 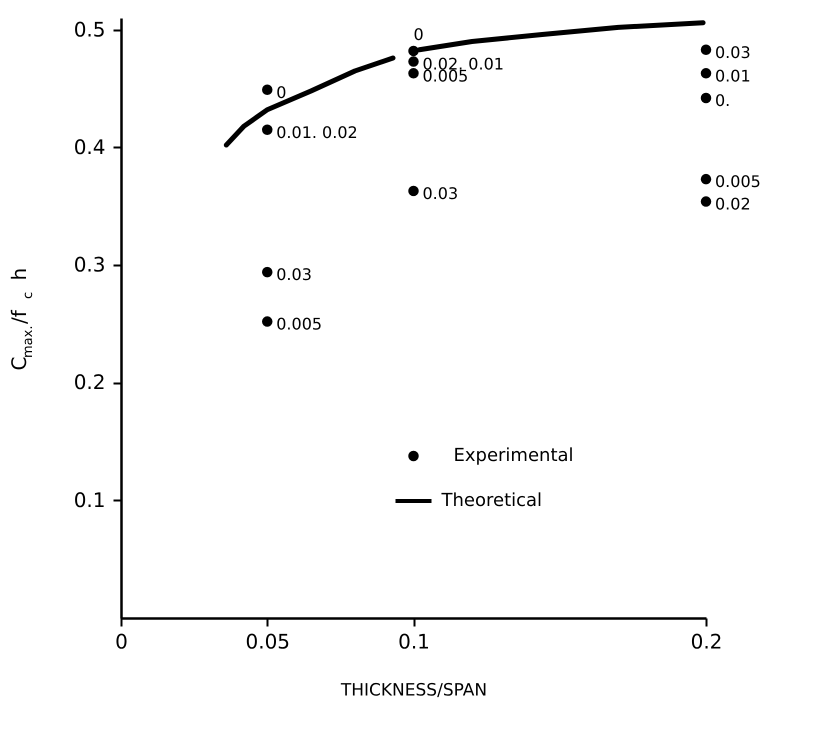 What do you see at coordinates (414, 690) in the screenshot?
I see `x-axis-title: THICKNESS/SPAN` at bounding box center [414, 690].